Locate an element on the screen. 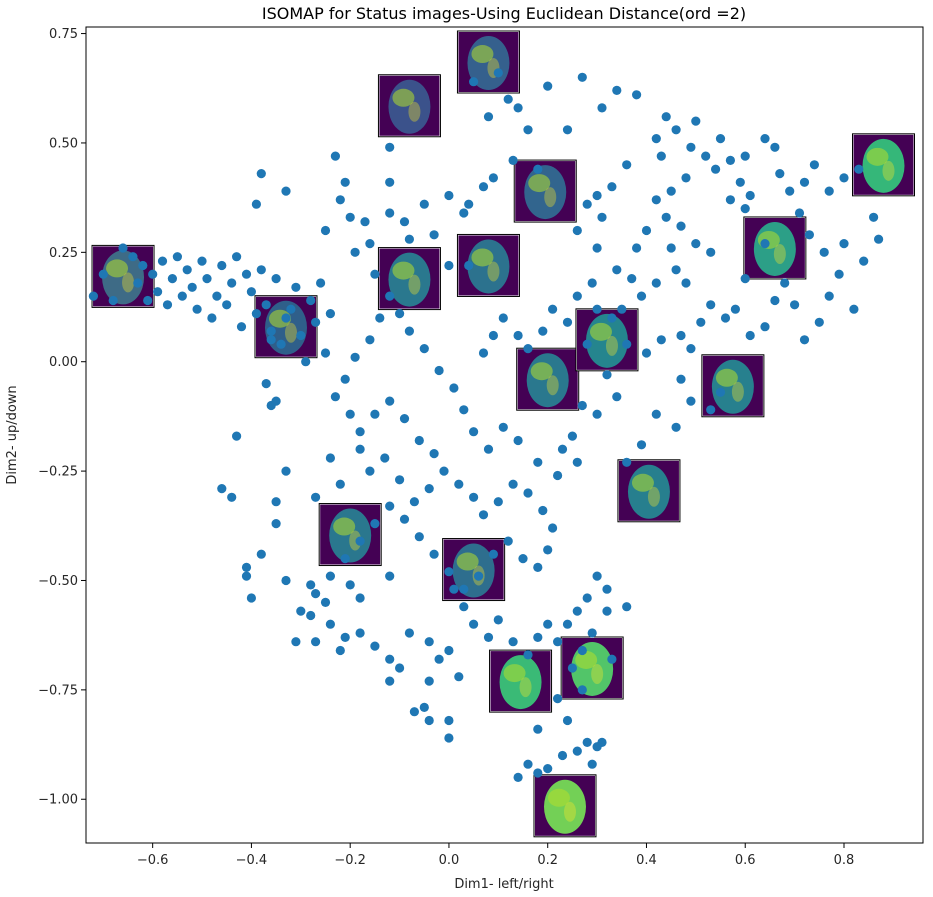 Image resolution: width=933 pixels, height=897 pixels. y-axis-label: Dim2- up/down is located at coordinates (12, 434).